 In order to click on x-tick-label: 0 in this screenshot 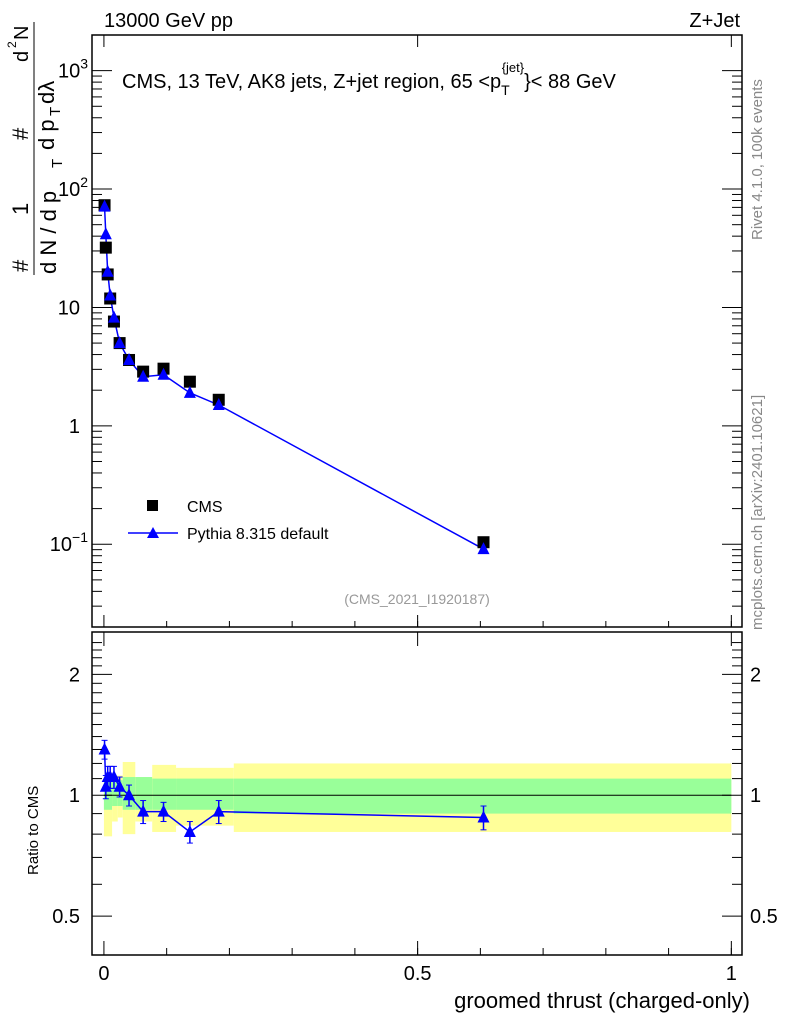, I will do `click(103, 974)`.